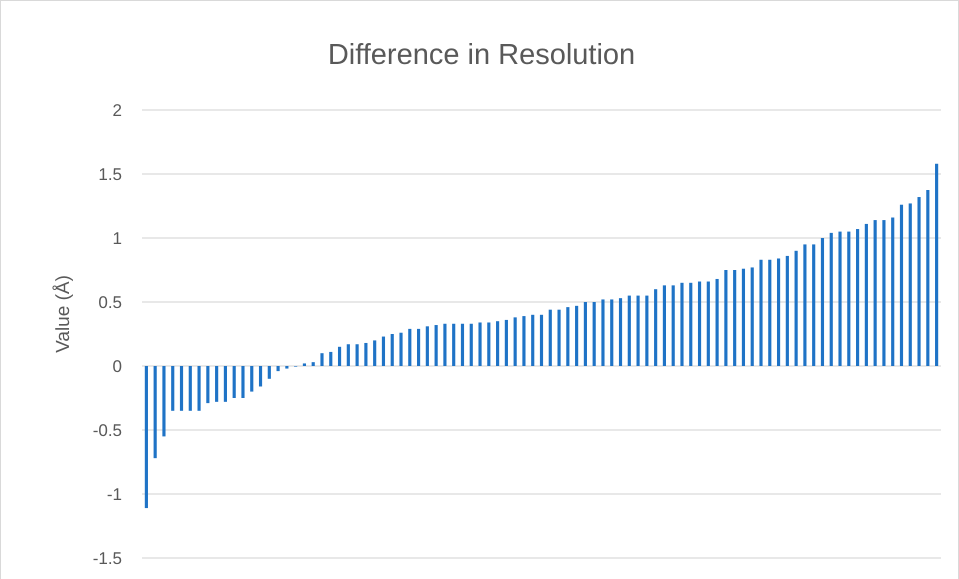 This screenshot has width=959, height=579. Describe the element at coordinates (63, 314) in the screenshot. I see `y-axis-title: Value (Å)` at that location.